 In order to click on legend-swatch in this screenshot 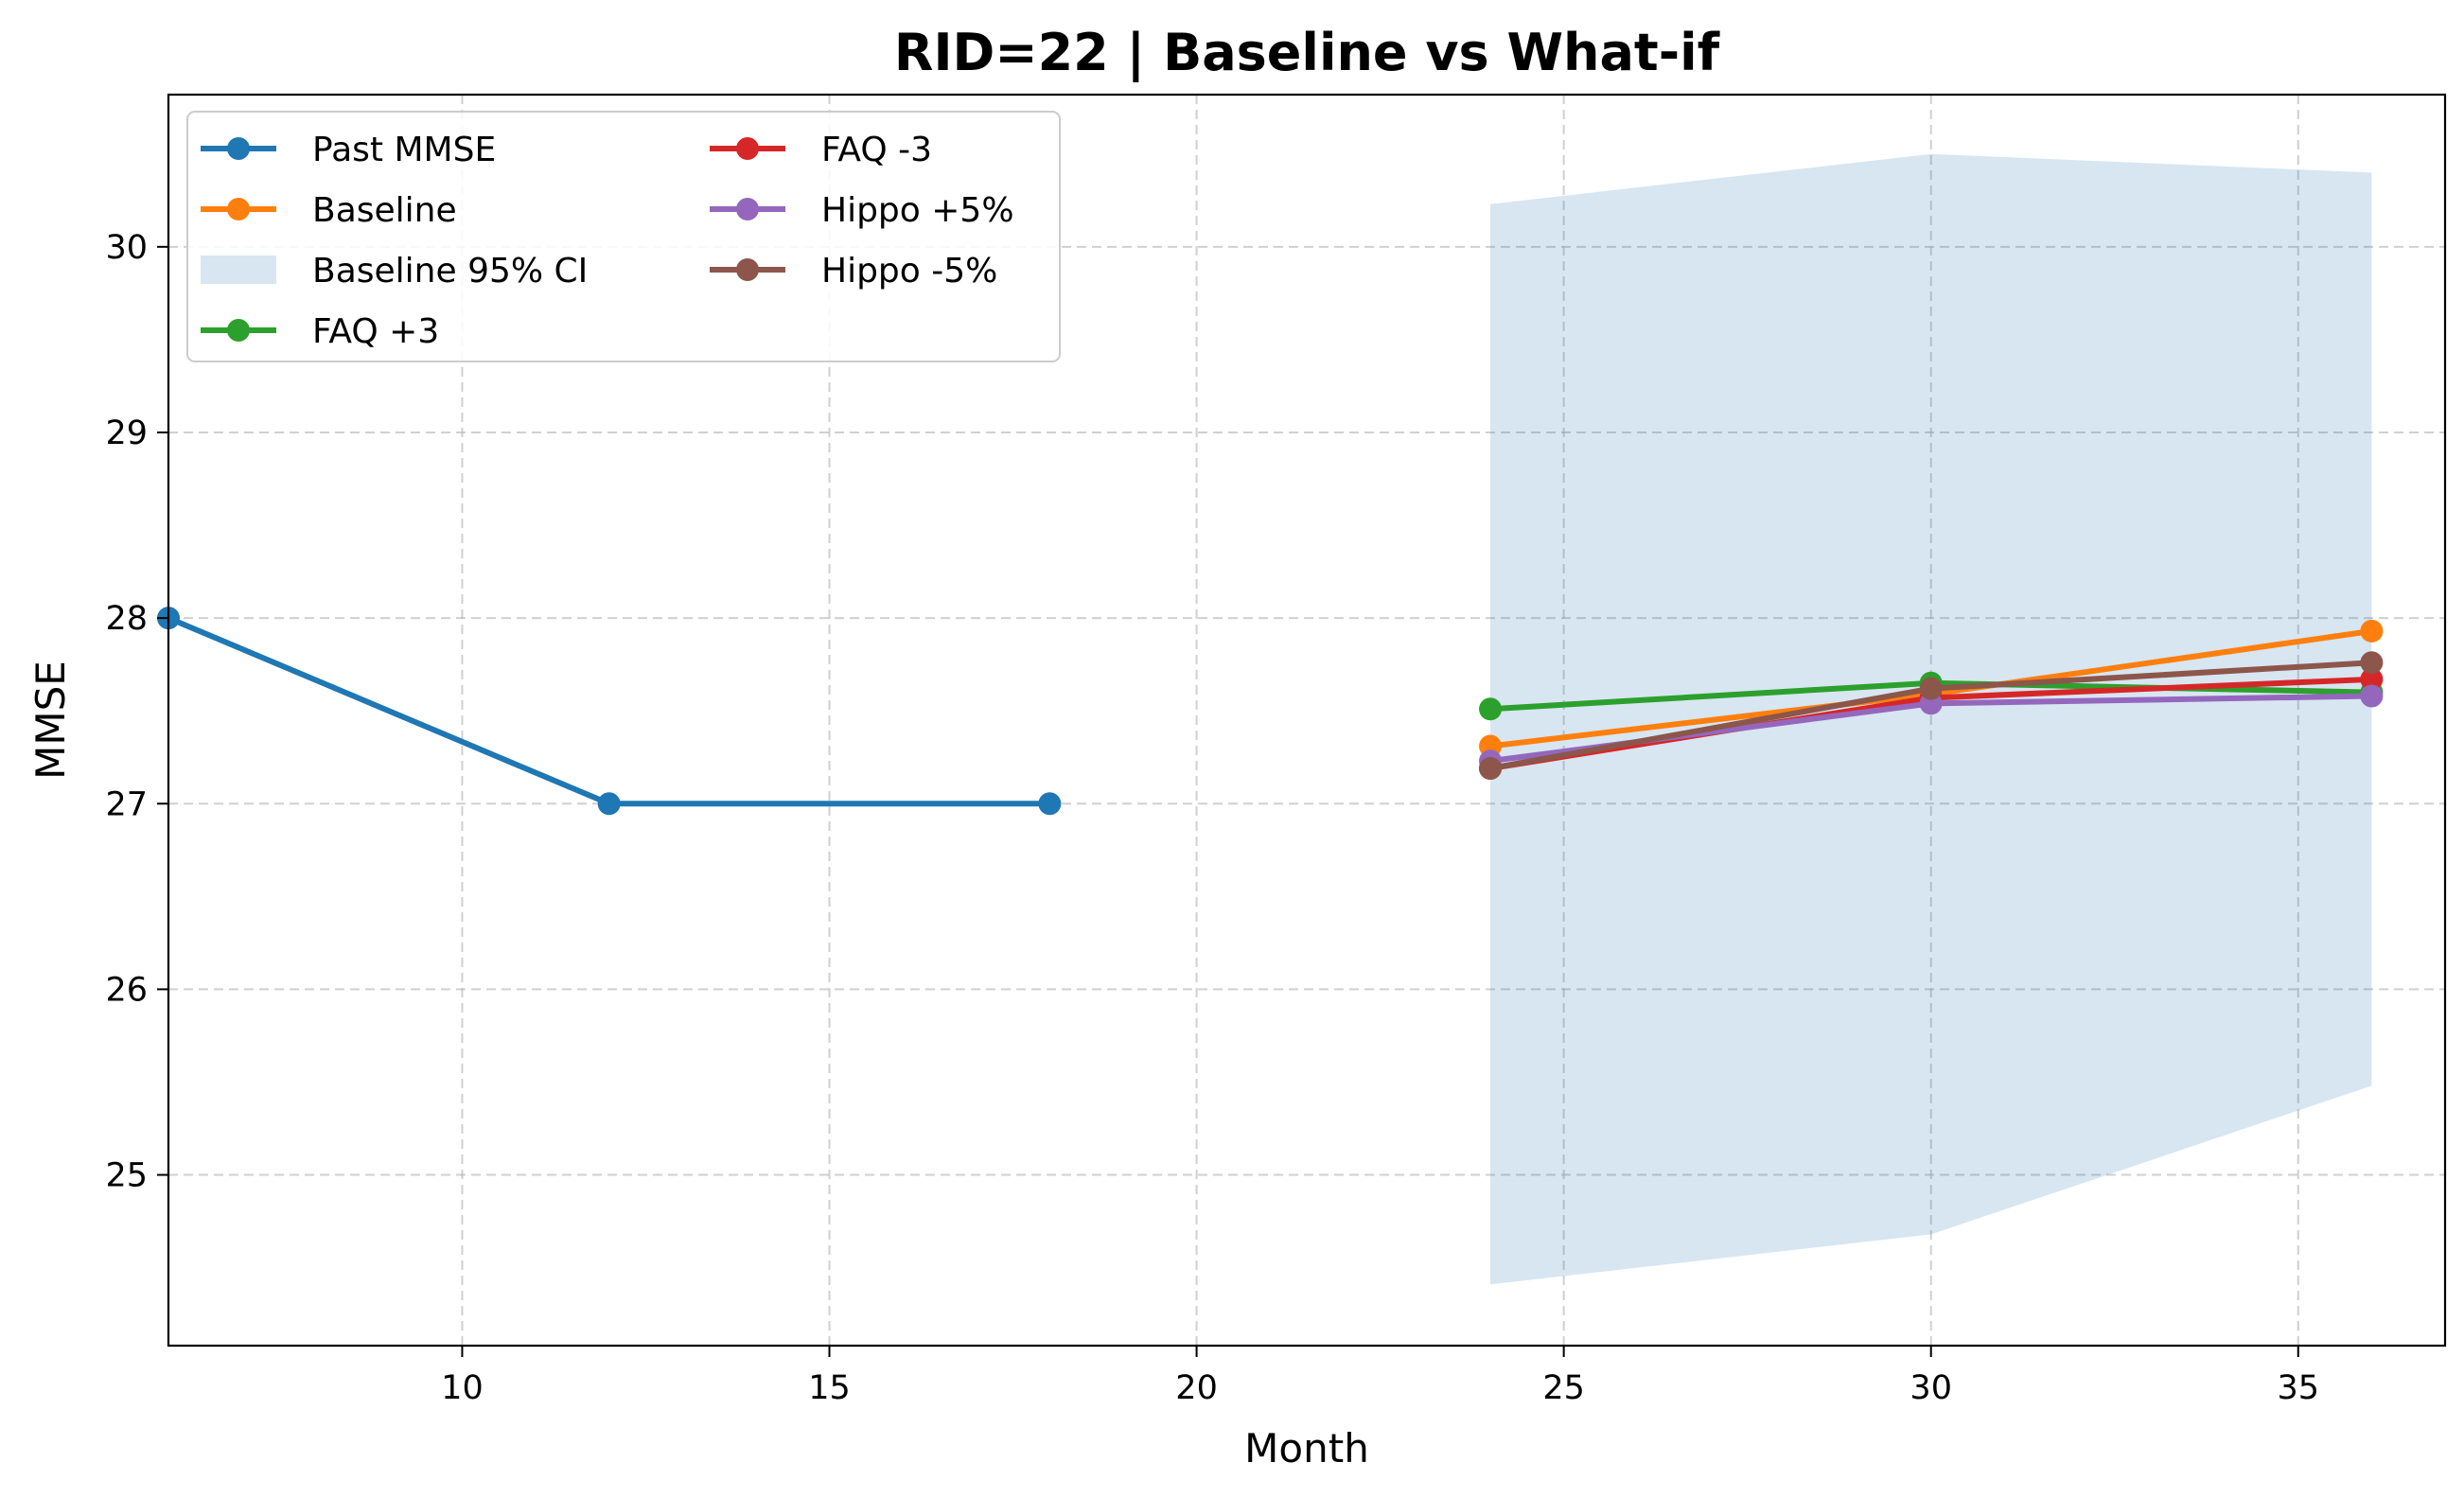, I will do `click(239, 270)`.